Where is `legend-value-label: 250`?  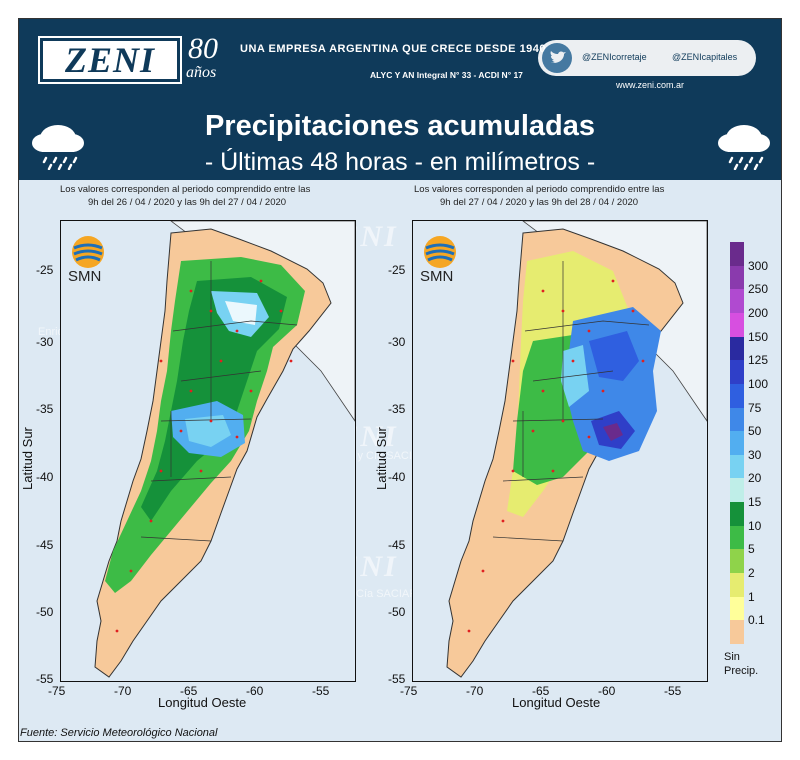 legend-value-label: 250 is located at coordinates (758, 289).